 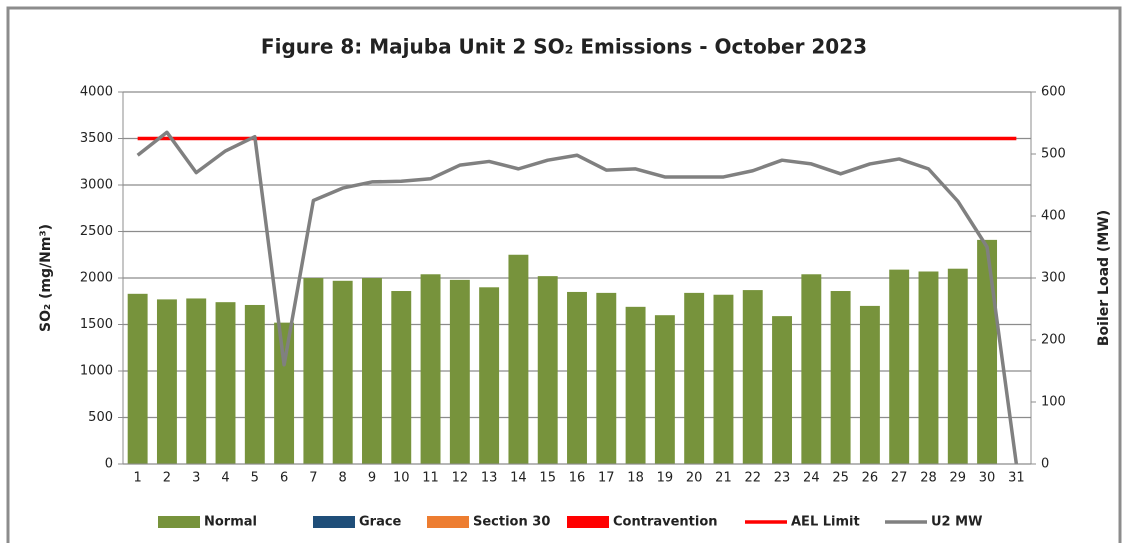 What do you see at coordinates (96, 231) in the screenshot?
I see `y-tick-label: 2500` at bounding box center [96, 231].